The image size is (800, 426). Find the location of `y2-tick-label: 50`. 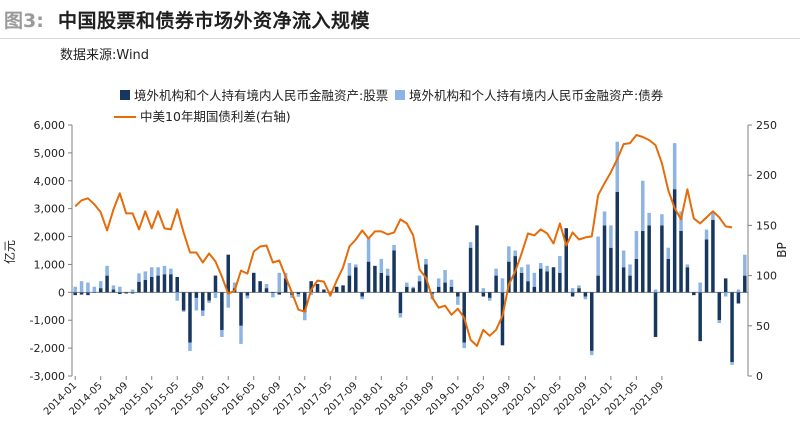

y2-tick-label: 50 is located at coordinates (763, 326).